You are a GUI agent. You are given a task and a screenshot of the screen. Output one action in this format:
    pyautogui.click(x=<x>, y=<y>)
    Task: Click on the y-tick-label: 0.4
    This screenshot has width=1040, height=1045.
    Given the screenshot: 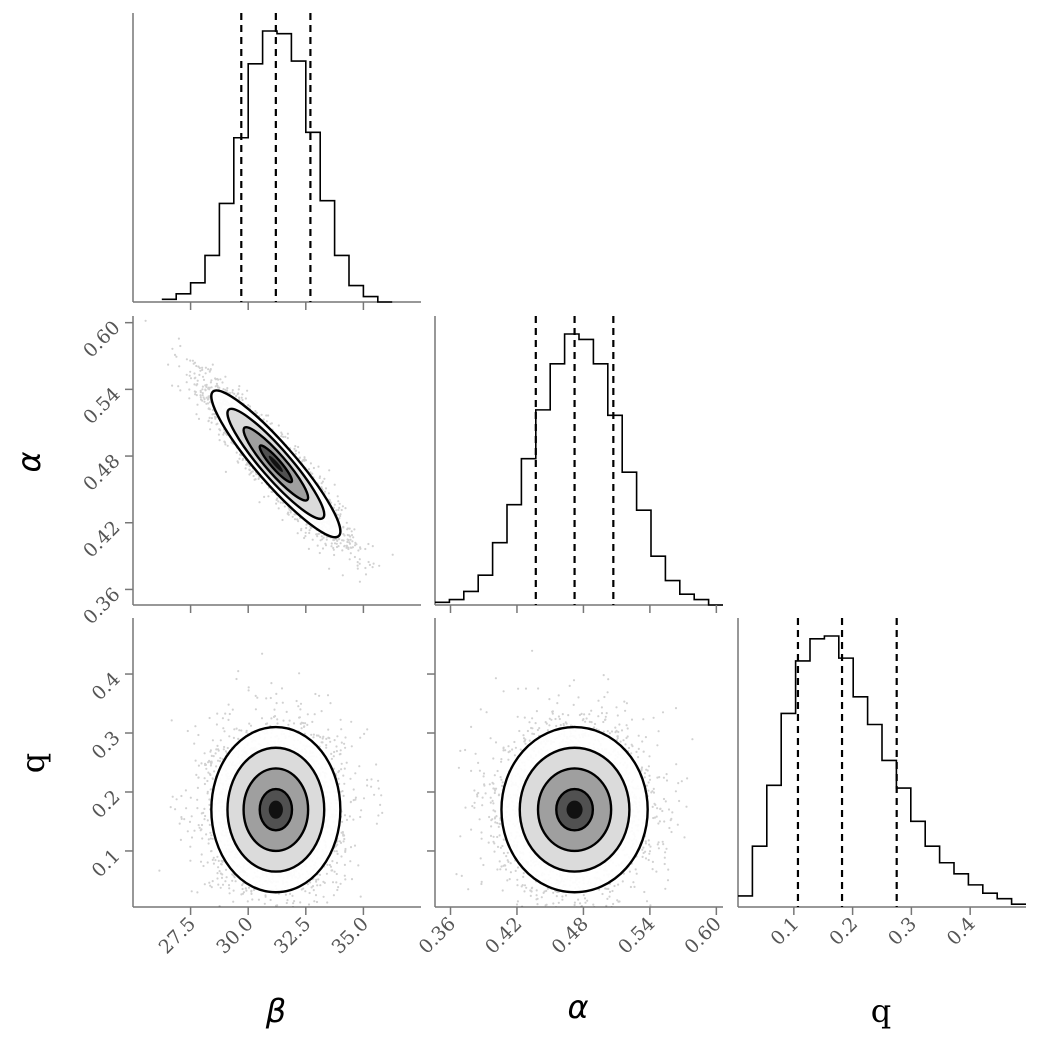 What is the action you would take?
    pyautogui.click(x=106, y=686)
    